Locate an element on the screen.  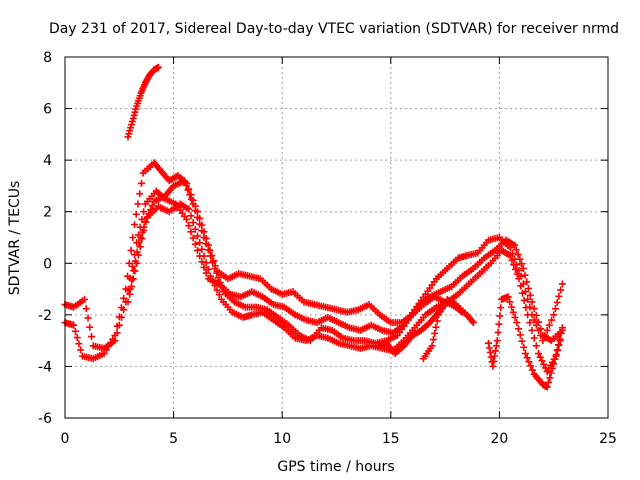
y-tick-label: 6 is located at coordinates (47, 110).